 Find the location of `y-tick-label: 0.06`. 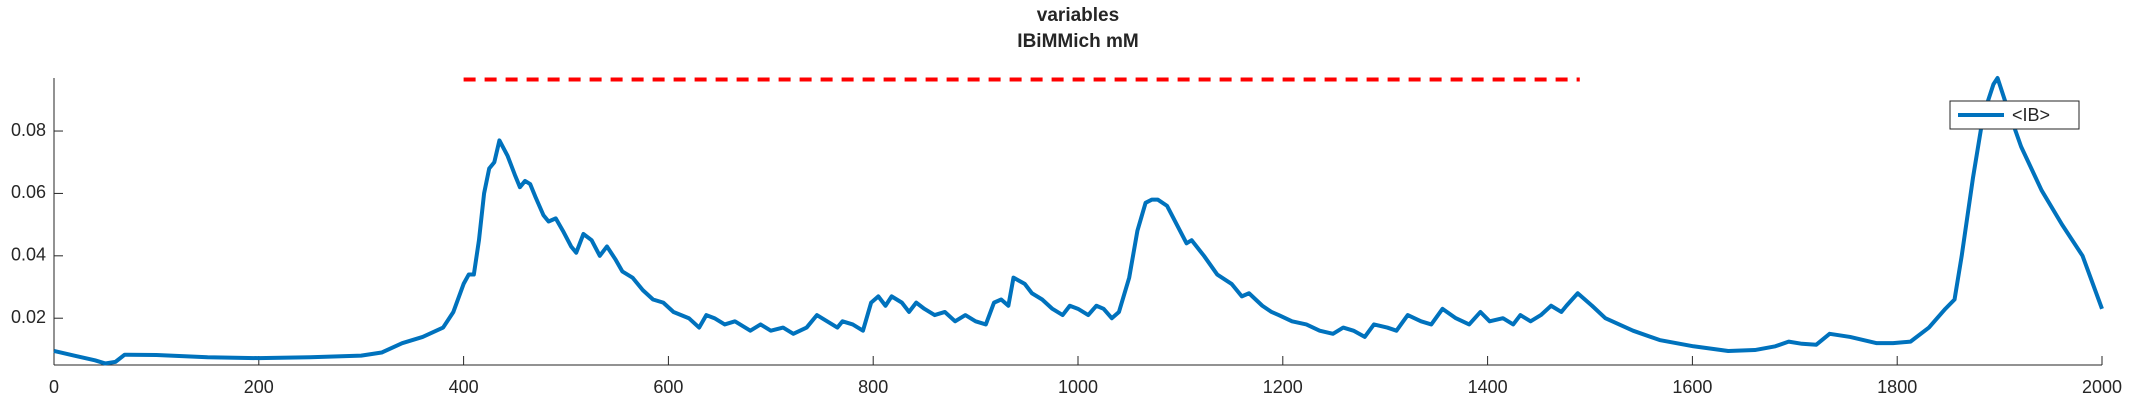

y-tick-label: 0.06 is located at coordinates (28, 192).